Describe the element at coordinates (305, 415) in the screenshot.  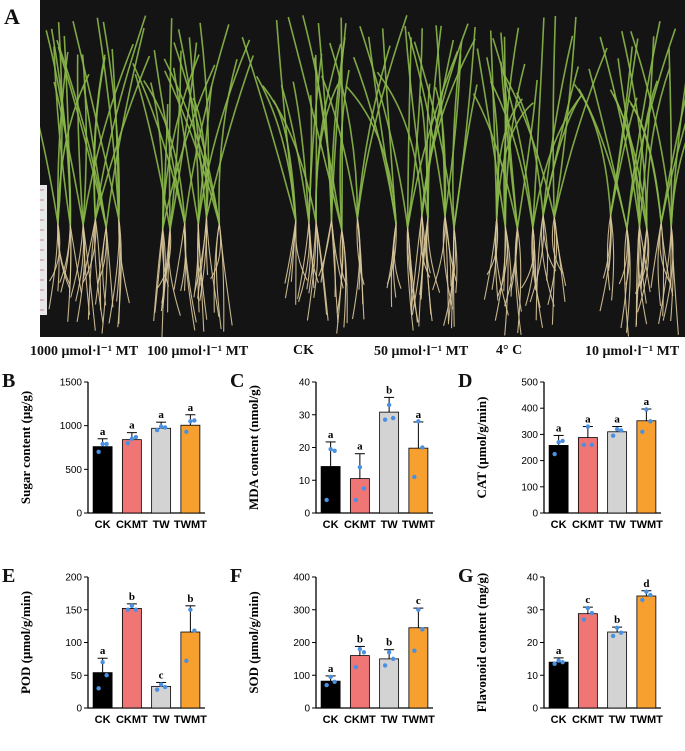
I see `chart-c-ytick-label: 30` at that location.